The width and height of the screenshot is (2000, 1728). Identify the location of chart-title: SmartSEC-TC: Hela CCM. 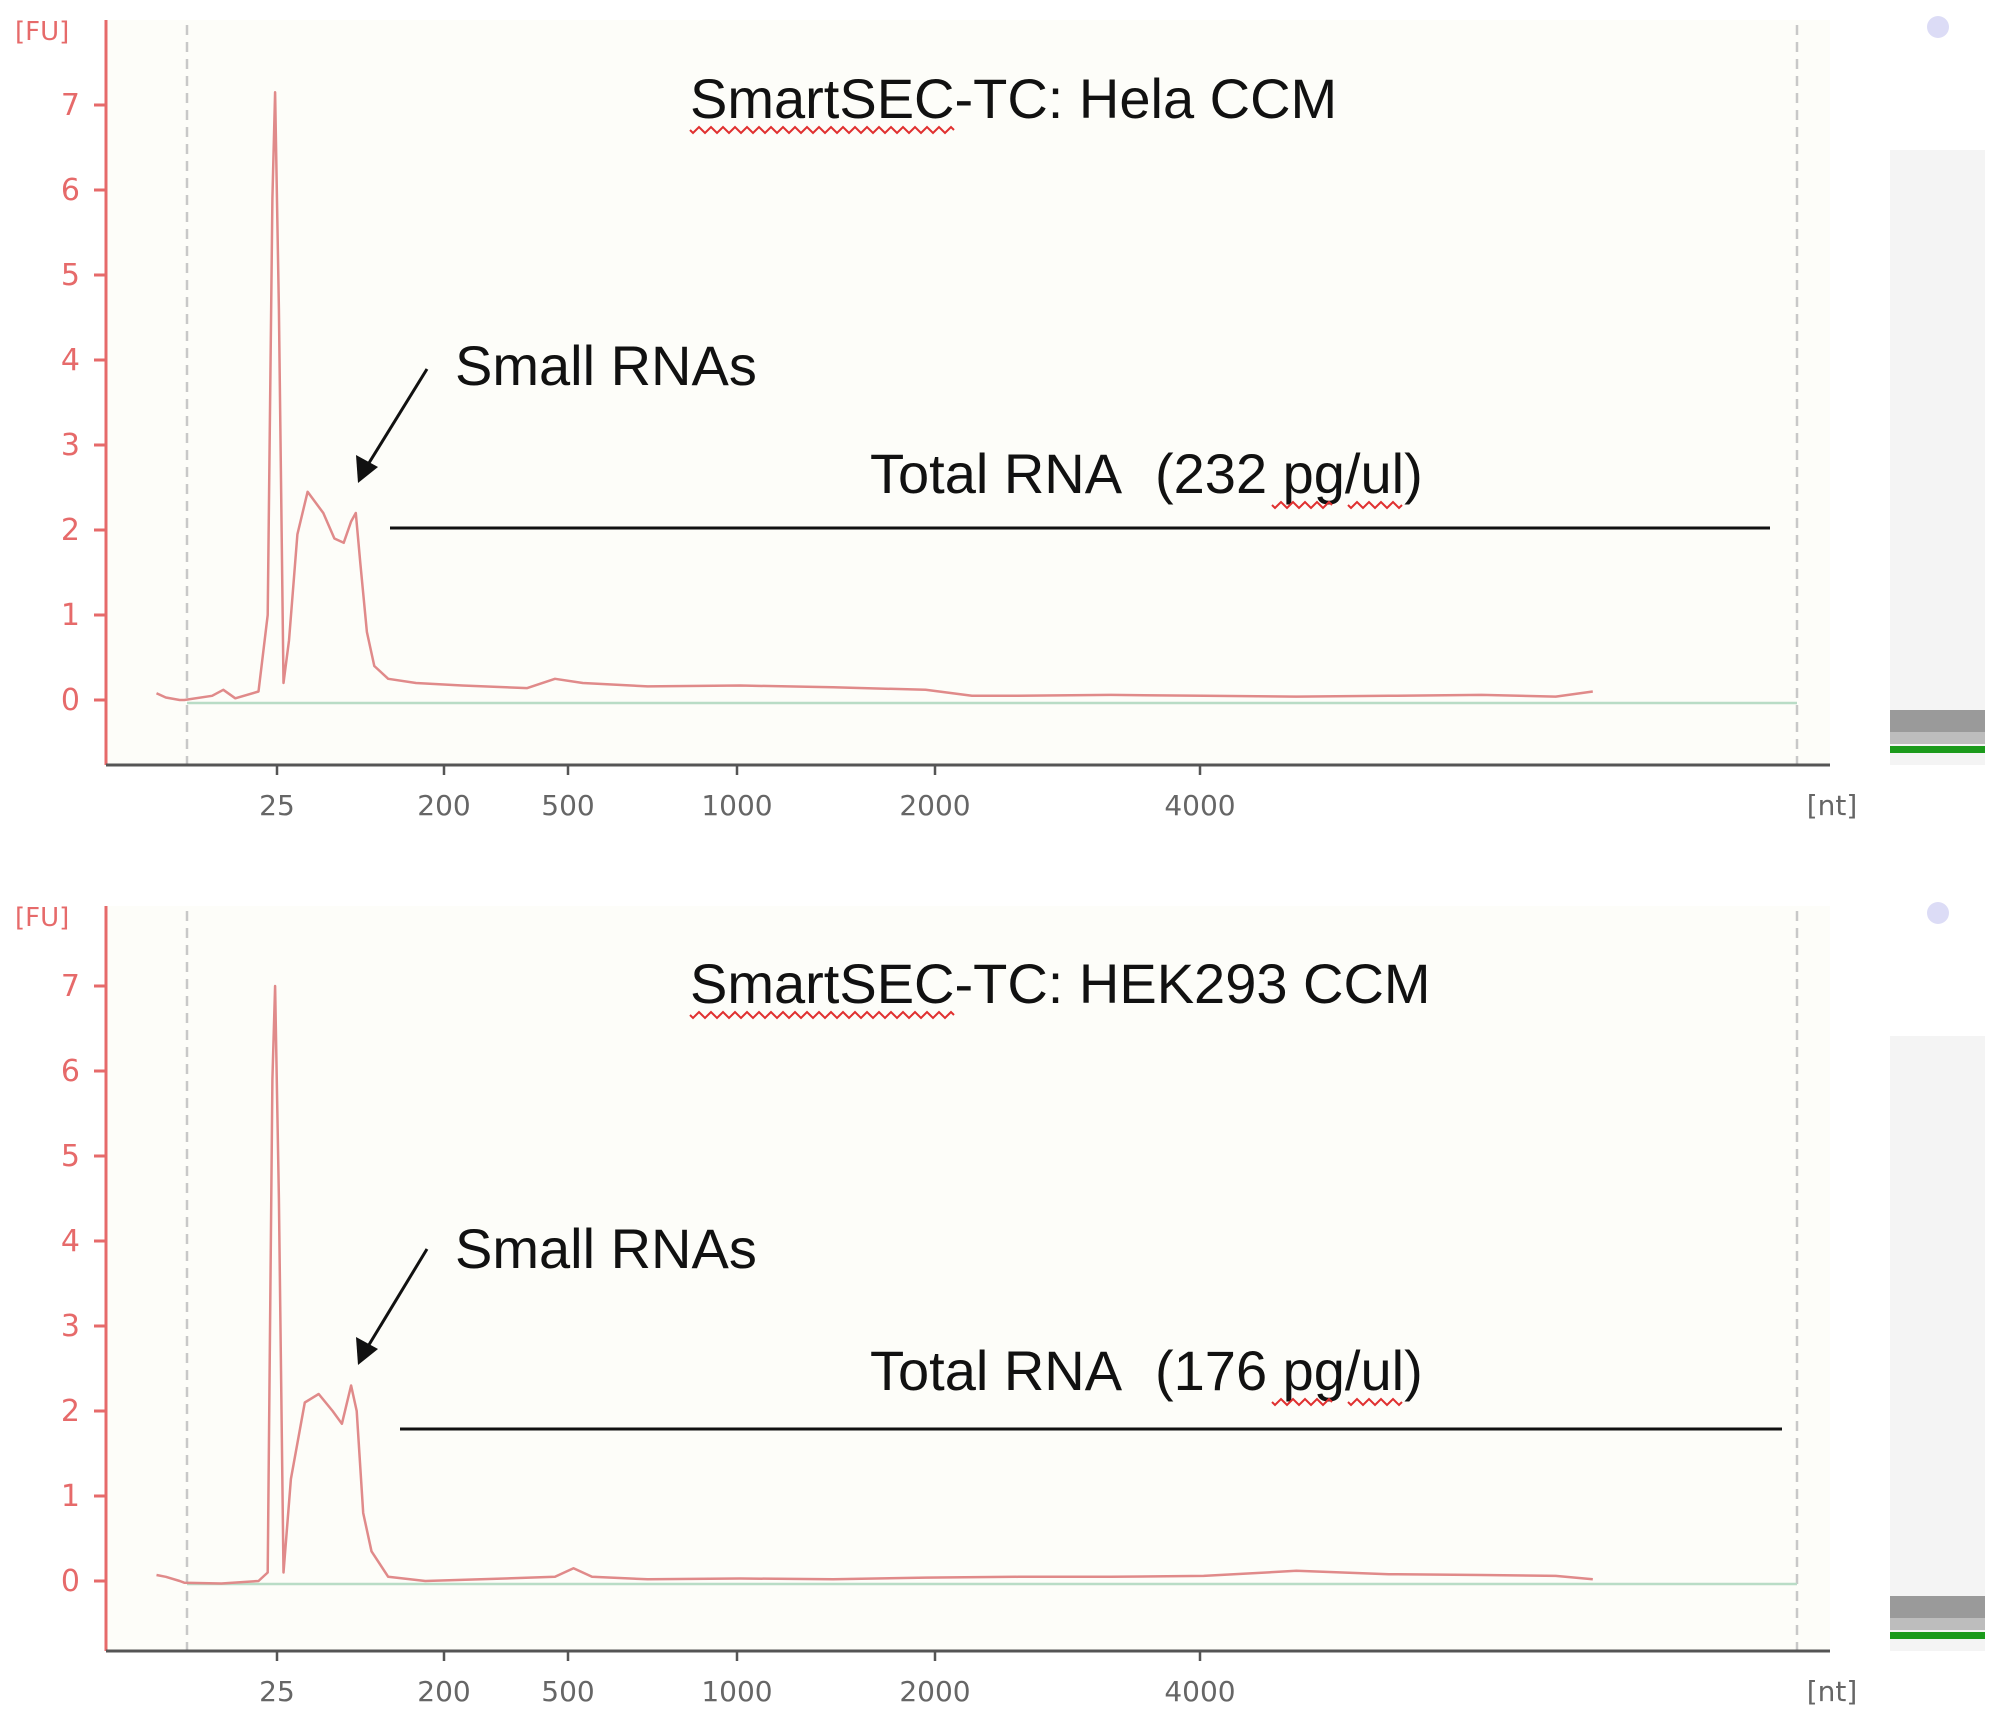
(1013, 98).